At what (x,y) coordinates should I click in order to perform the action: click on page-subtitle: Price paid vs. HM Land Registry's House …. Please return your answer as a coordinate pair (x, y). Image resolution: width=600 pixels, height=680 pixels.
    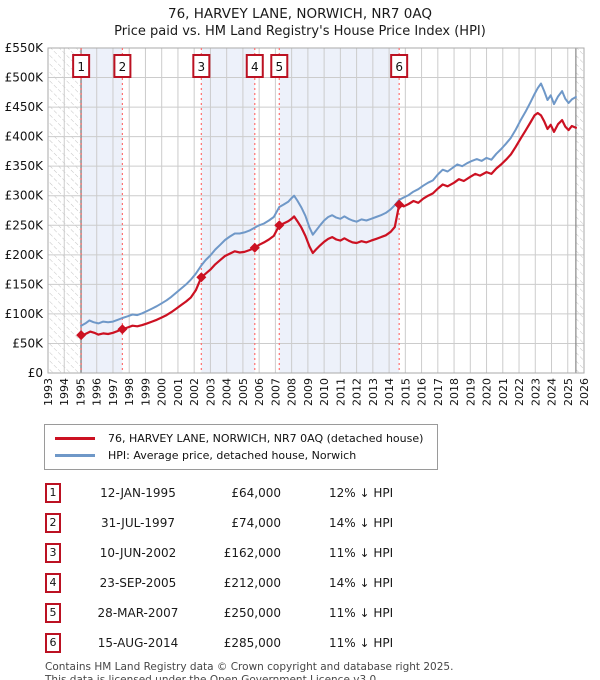
    Looking at the image, I should click on (300, 31).